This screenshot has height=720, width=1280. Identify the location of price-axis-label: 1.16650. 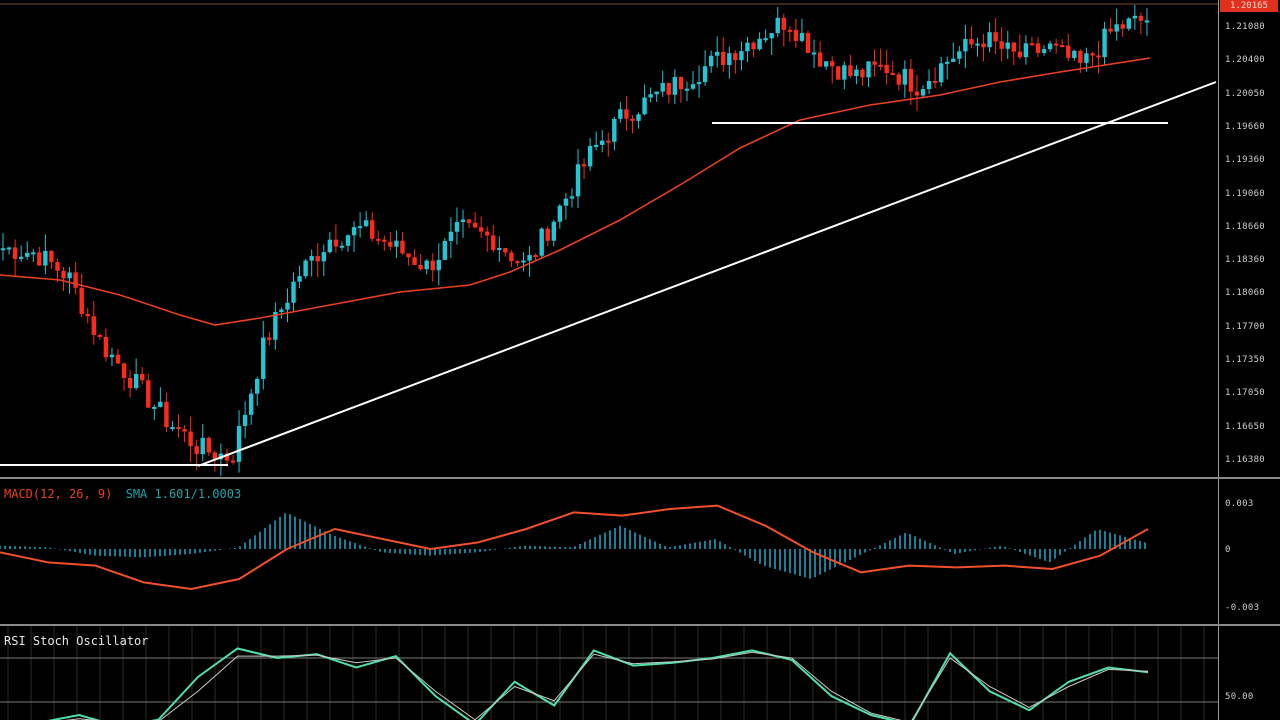
(1245, 426).